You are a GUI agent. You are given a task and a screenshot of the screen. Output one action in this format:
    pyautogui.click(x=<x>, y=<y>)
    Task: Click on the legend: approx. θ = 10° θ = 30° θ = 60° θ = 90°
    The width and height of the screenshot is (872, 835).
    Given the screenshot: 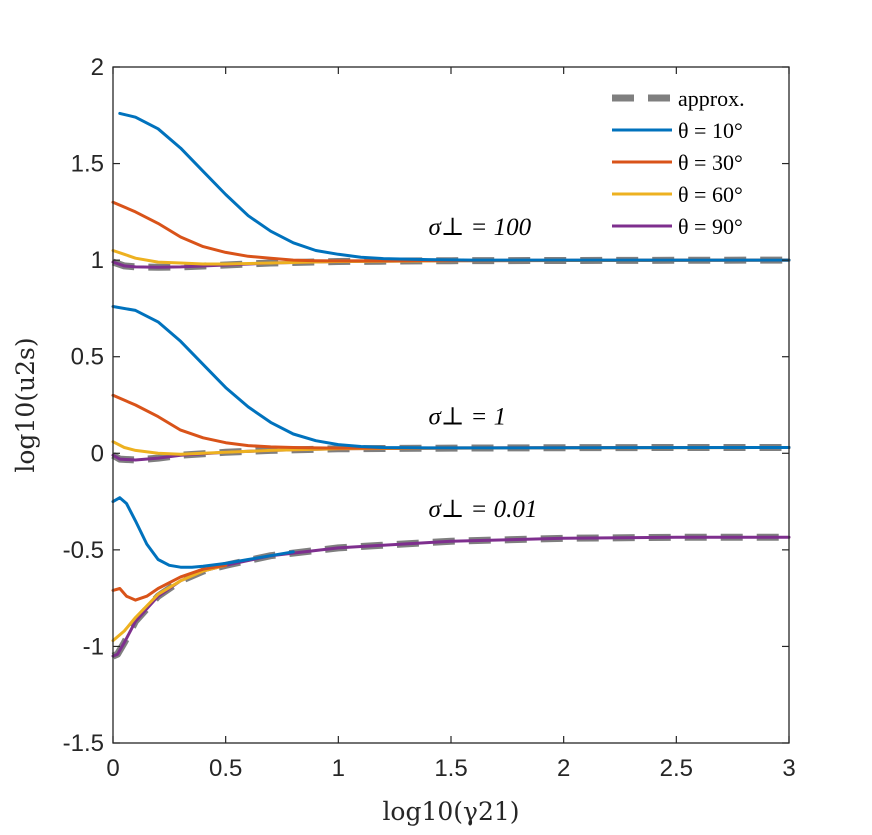 What is the action you would take?
    pyautogui.click(x=678, y=162)
    